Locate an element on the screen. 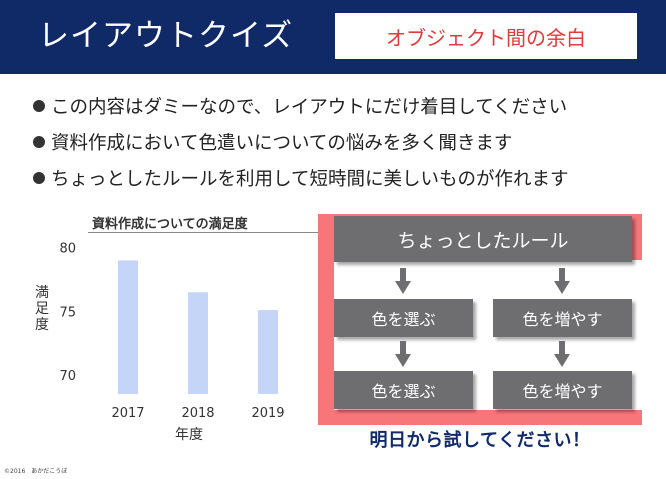 The image size is (666, 479). bullet-text: この内容はダミーなので、レイアウトにだけ着目してください is located at coordinates (309, 107).